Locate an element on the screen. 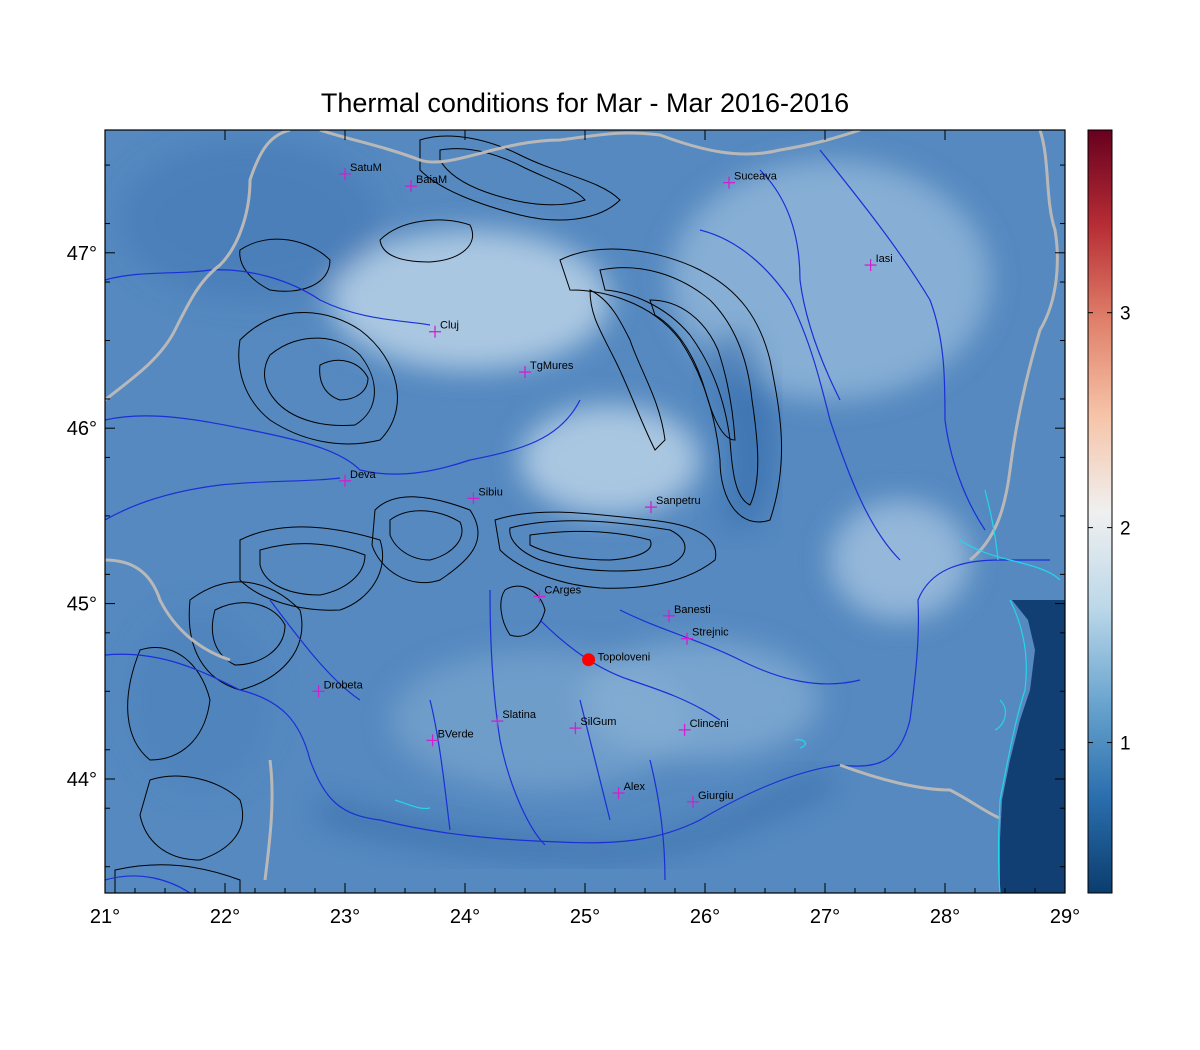  station-label: Alex is located at coordinates (635, 787).